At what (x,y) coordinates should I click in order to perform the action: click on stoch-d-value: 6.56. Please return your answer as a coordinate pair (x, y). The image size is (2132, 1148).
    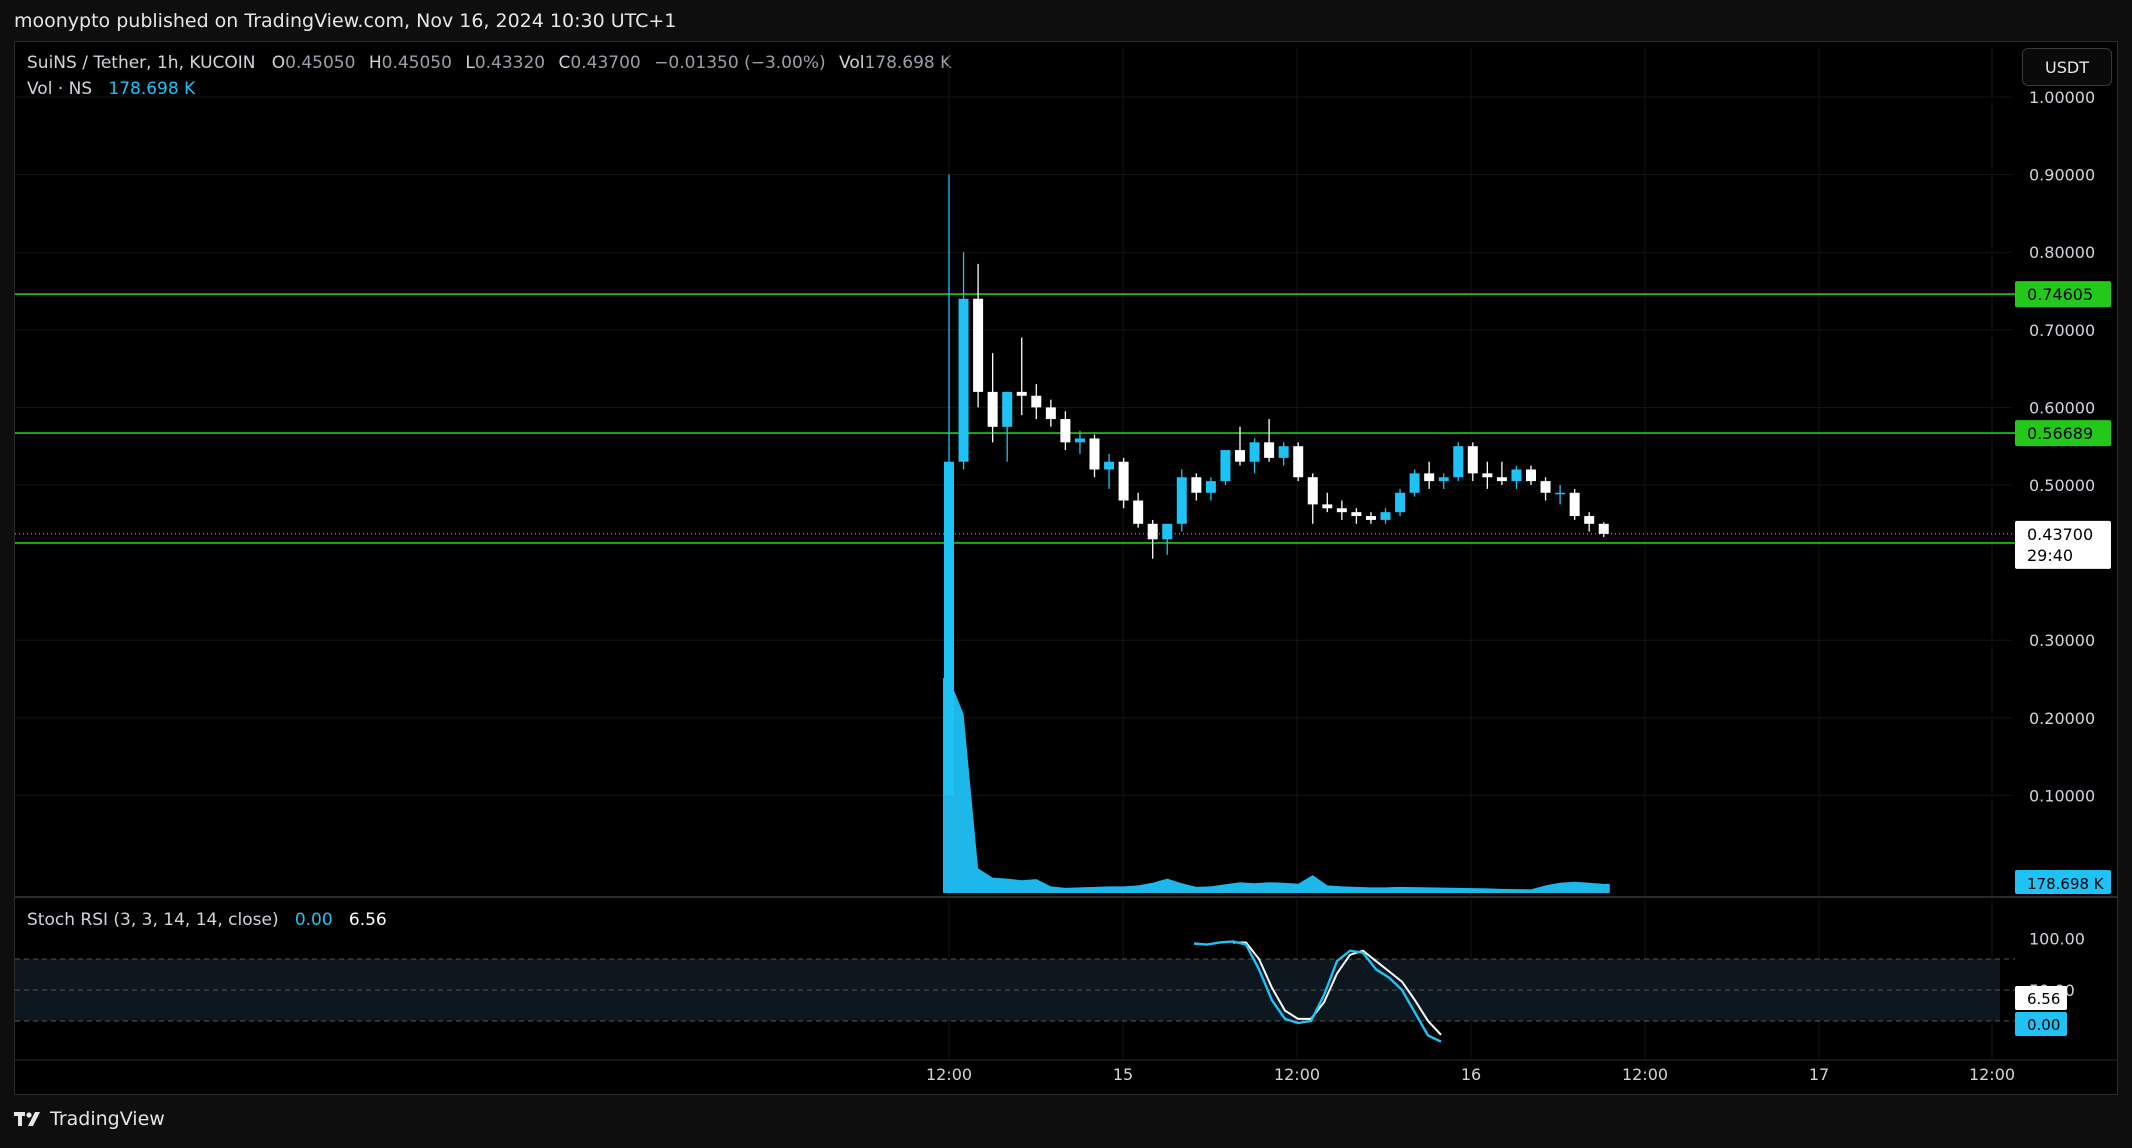
    Looking at the image, I should click on (367, 920).